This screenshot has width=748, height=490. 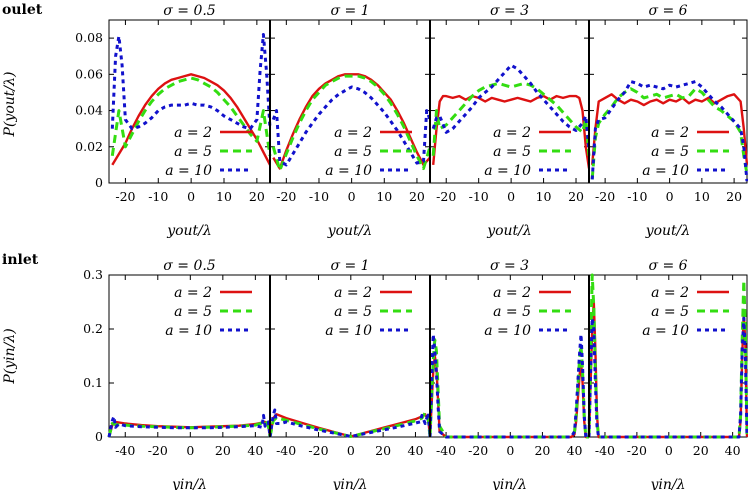 What do you see at coordinates (10, 105) in the screenshot?
I see `outlet-y-axis-title: P(yout/λ)` at bounding box center [10, 105].